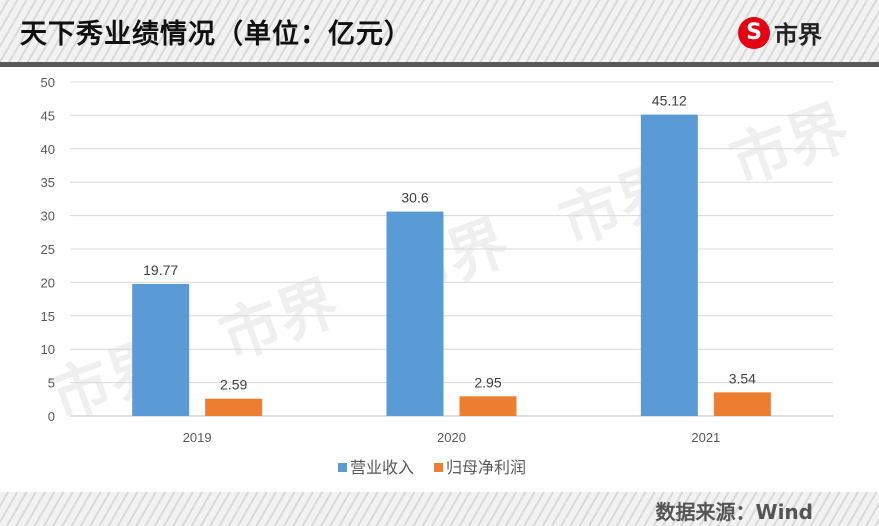  I want to click on data-source: 数据来源：Wind, so click(734, 512).